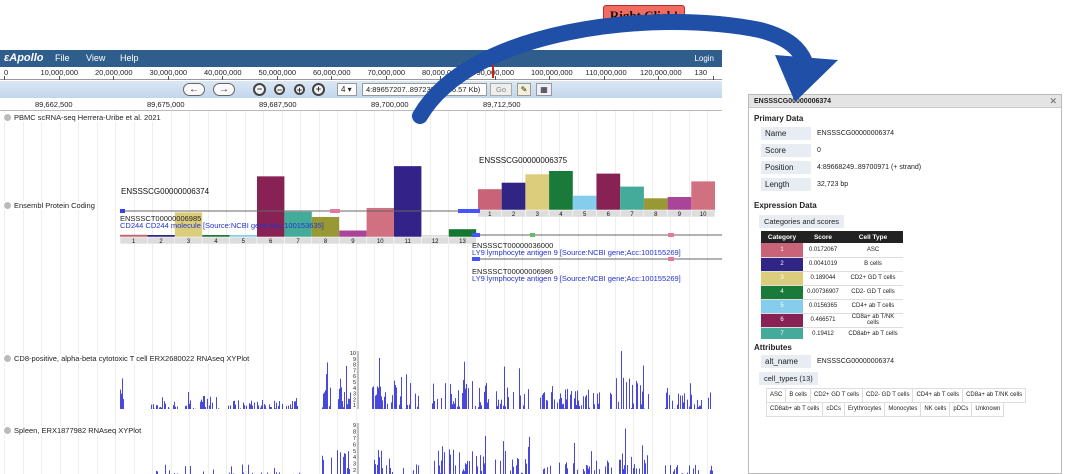 This screenshot has width=1065, height=474. Describe the element at coordinates (354, 426) in the screenshot. I see `xy-axis-label: 9` at that location.